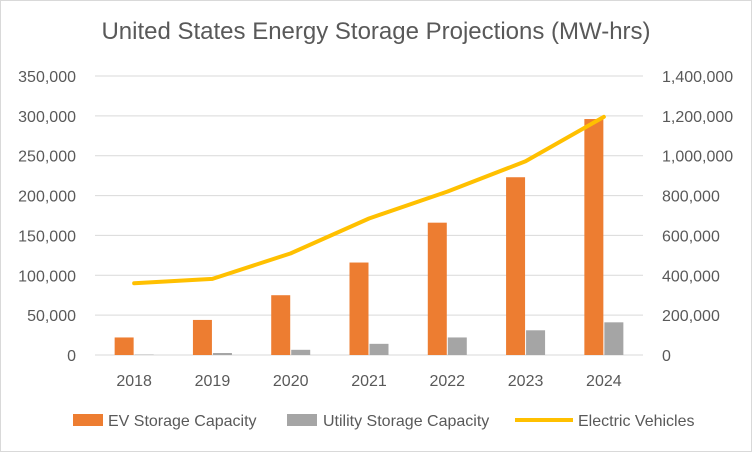  What do you see at coordinates (691, 316) in the screenshot?
I see `y-right-tick-label: 200,000` at bounding box center [691, 316].